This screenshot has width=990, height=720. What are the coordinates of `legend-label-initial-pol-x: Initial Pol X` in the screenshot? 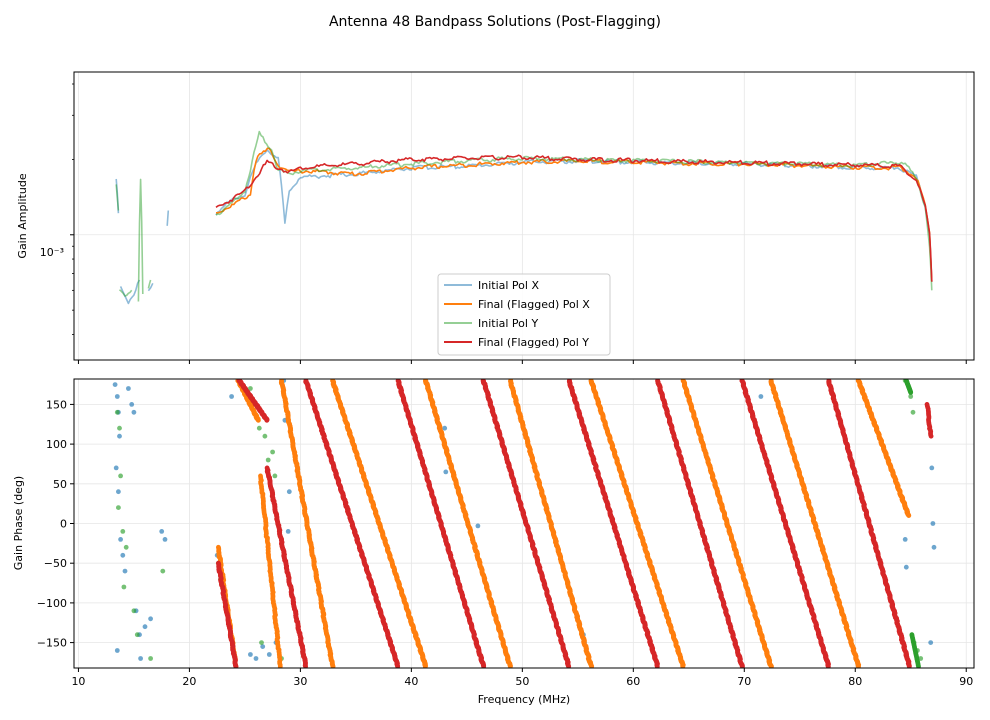 It's located at (508, 285).